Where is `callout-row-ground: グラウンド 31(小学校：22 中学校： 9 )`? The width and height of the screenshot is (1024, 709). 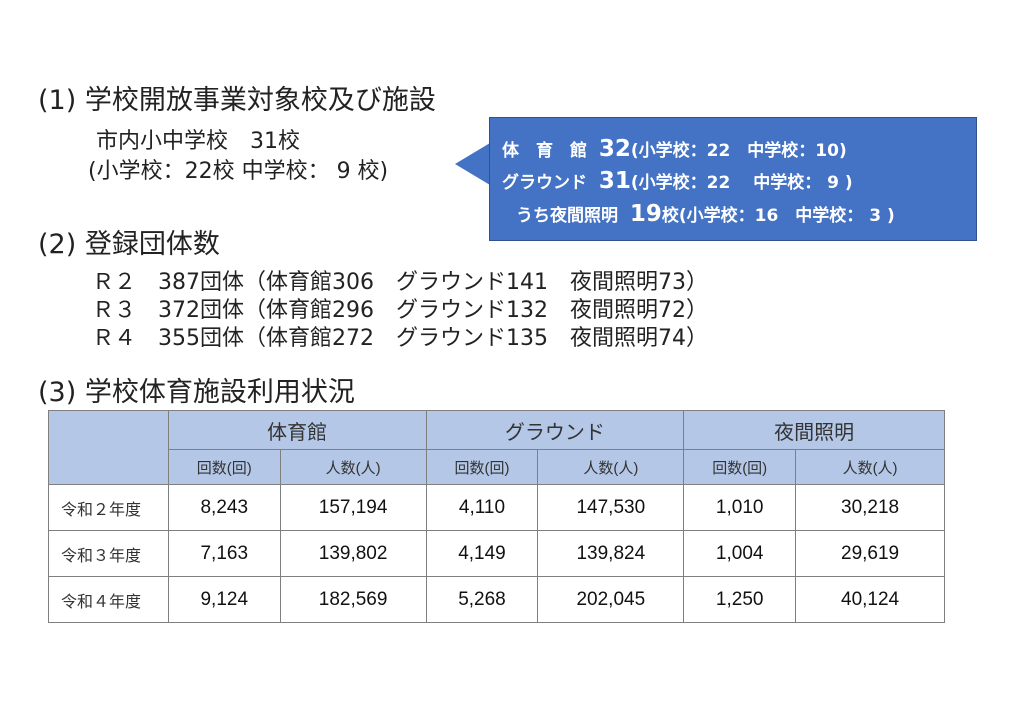 callout-row-ground: グラウンド 31(小学校：22 中学校： 9 ) is located at coordinates (677, 181).